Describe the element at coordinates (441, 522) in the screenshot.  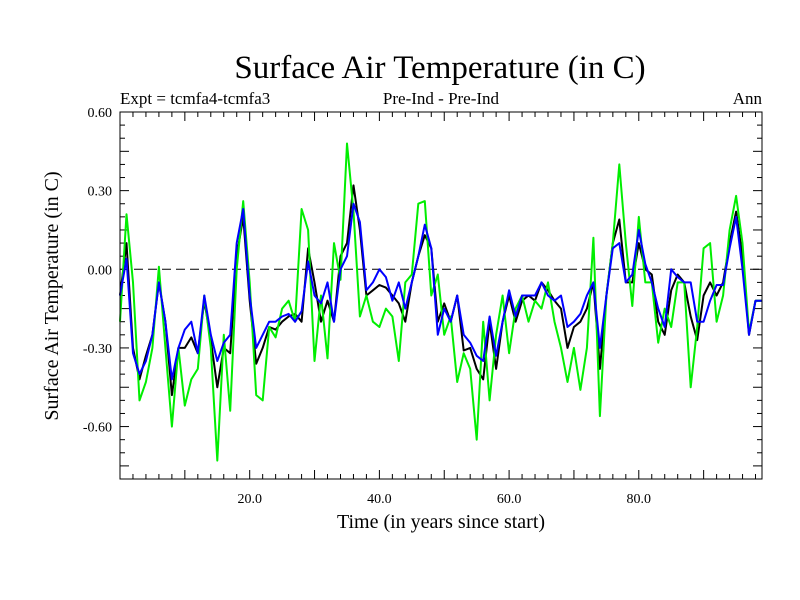
I see `x-axis-label: Time (in years since start)` at that location.